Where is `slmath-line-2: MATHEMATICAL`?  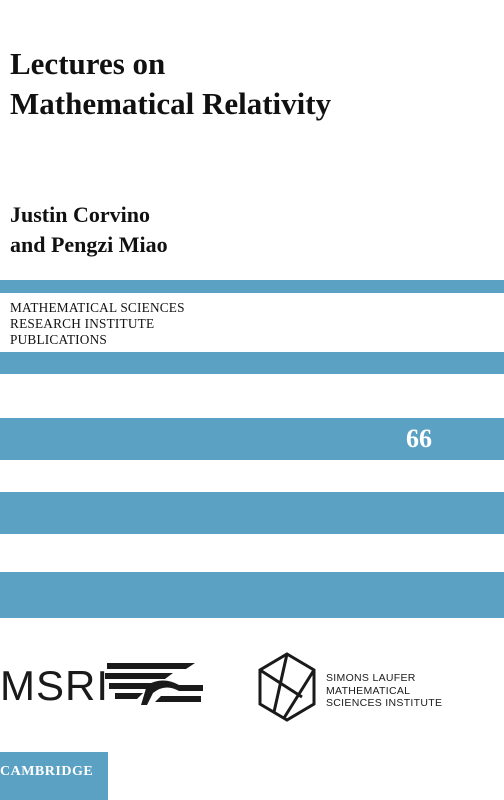 slmath-line-2: MATHEMATICAL is located at coordinates (368, 690).